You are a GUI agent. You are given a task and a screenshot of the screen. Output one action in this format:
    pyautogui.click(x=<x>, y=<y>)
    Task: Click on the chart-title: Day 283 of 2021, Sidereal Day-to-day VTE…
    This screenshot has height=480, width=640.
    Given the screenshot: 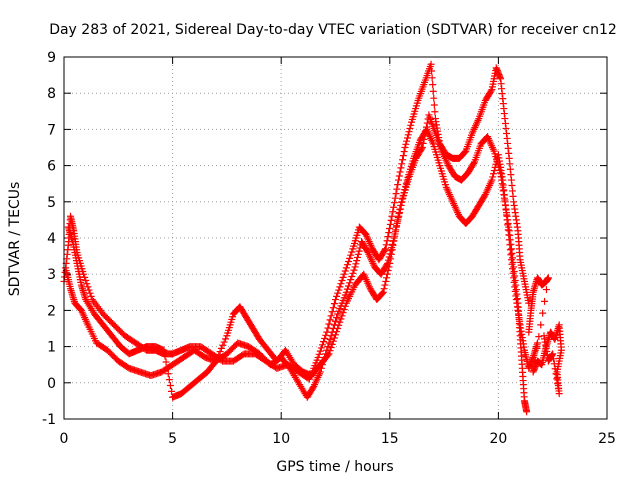 What is the action you would take?
    pyautogui.click(x=333, y=30)
    